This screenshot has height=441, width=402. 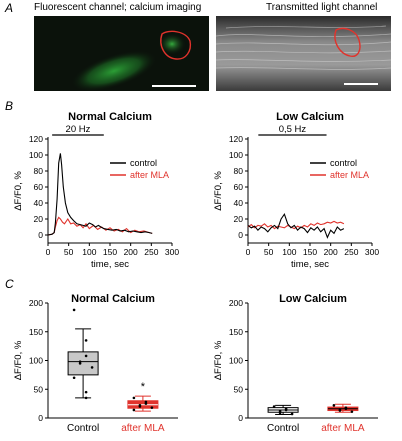 I want to click on transmitted-svg, so click(x=303, y=53).